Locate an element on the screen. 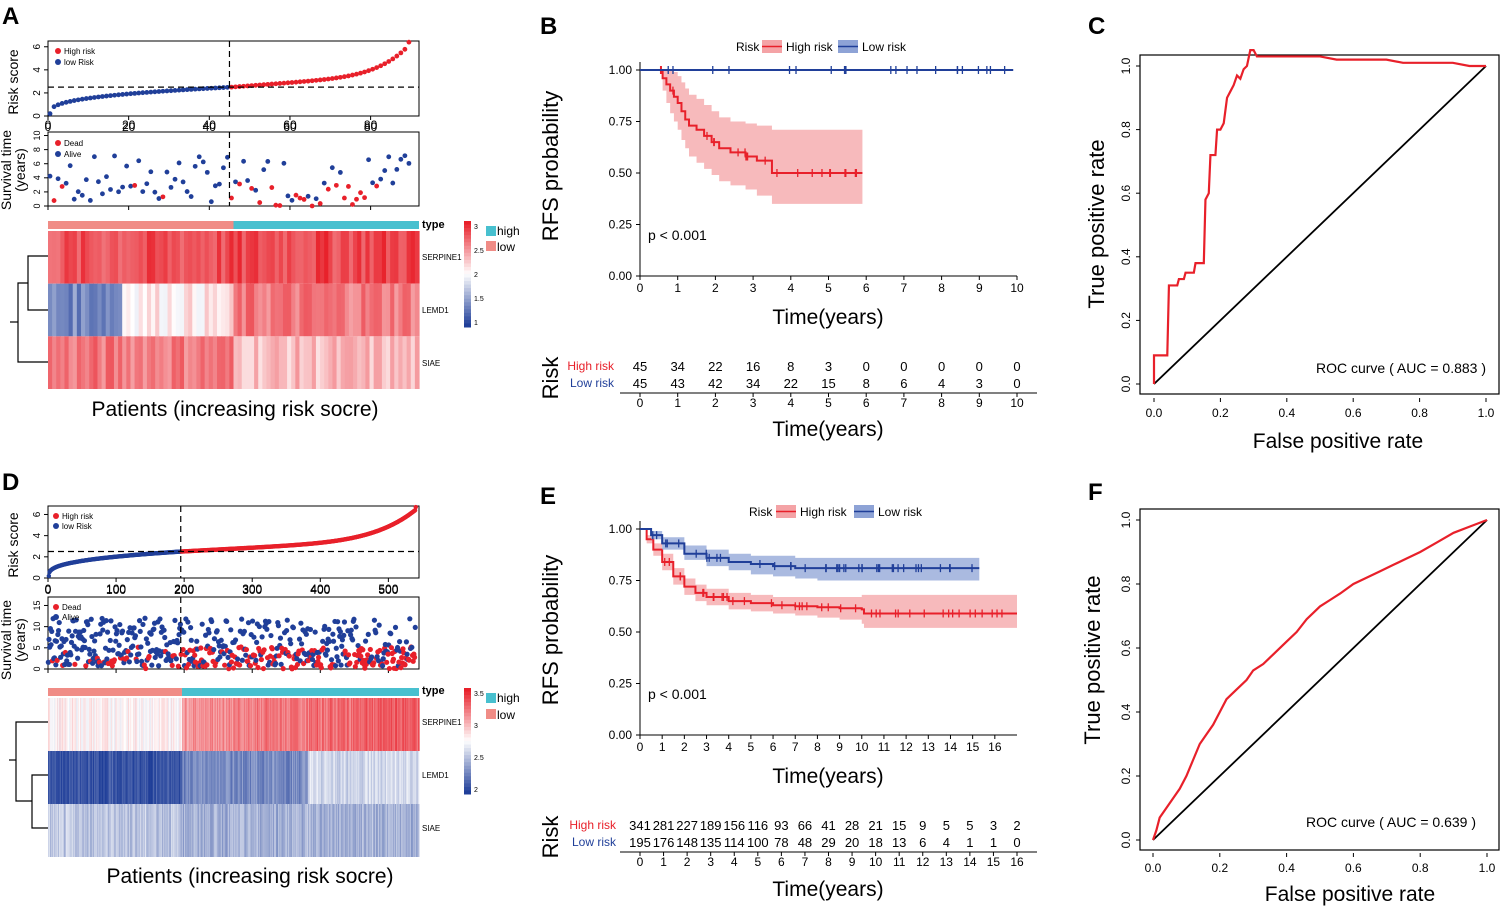 The height and width of the screenshot is (908, 1502). b-risk-high-label: High risk is located at coordinates (591, 366).